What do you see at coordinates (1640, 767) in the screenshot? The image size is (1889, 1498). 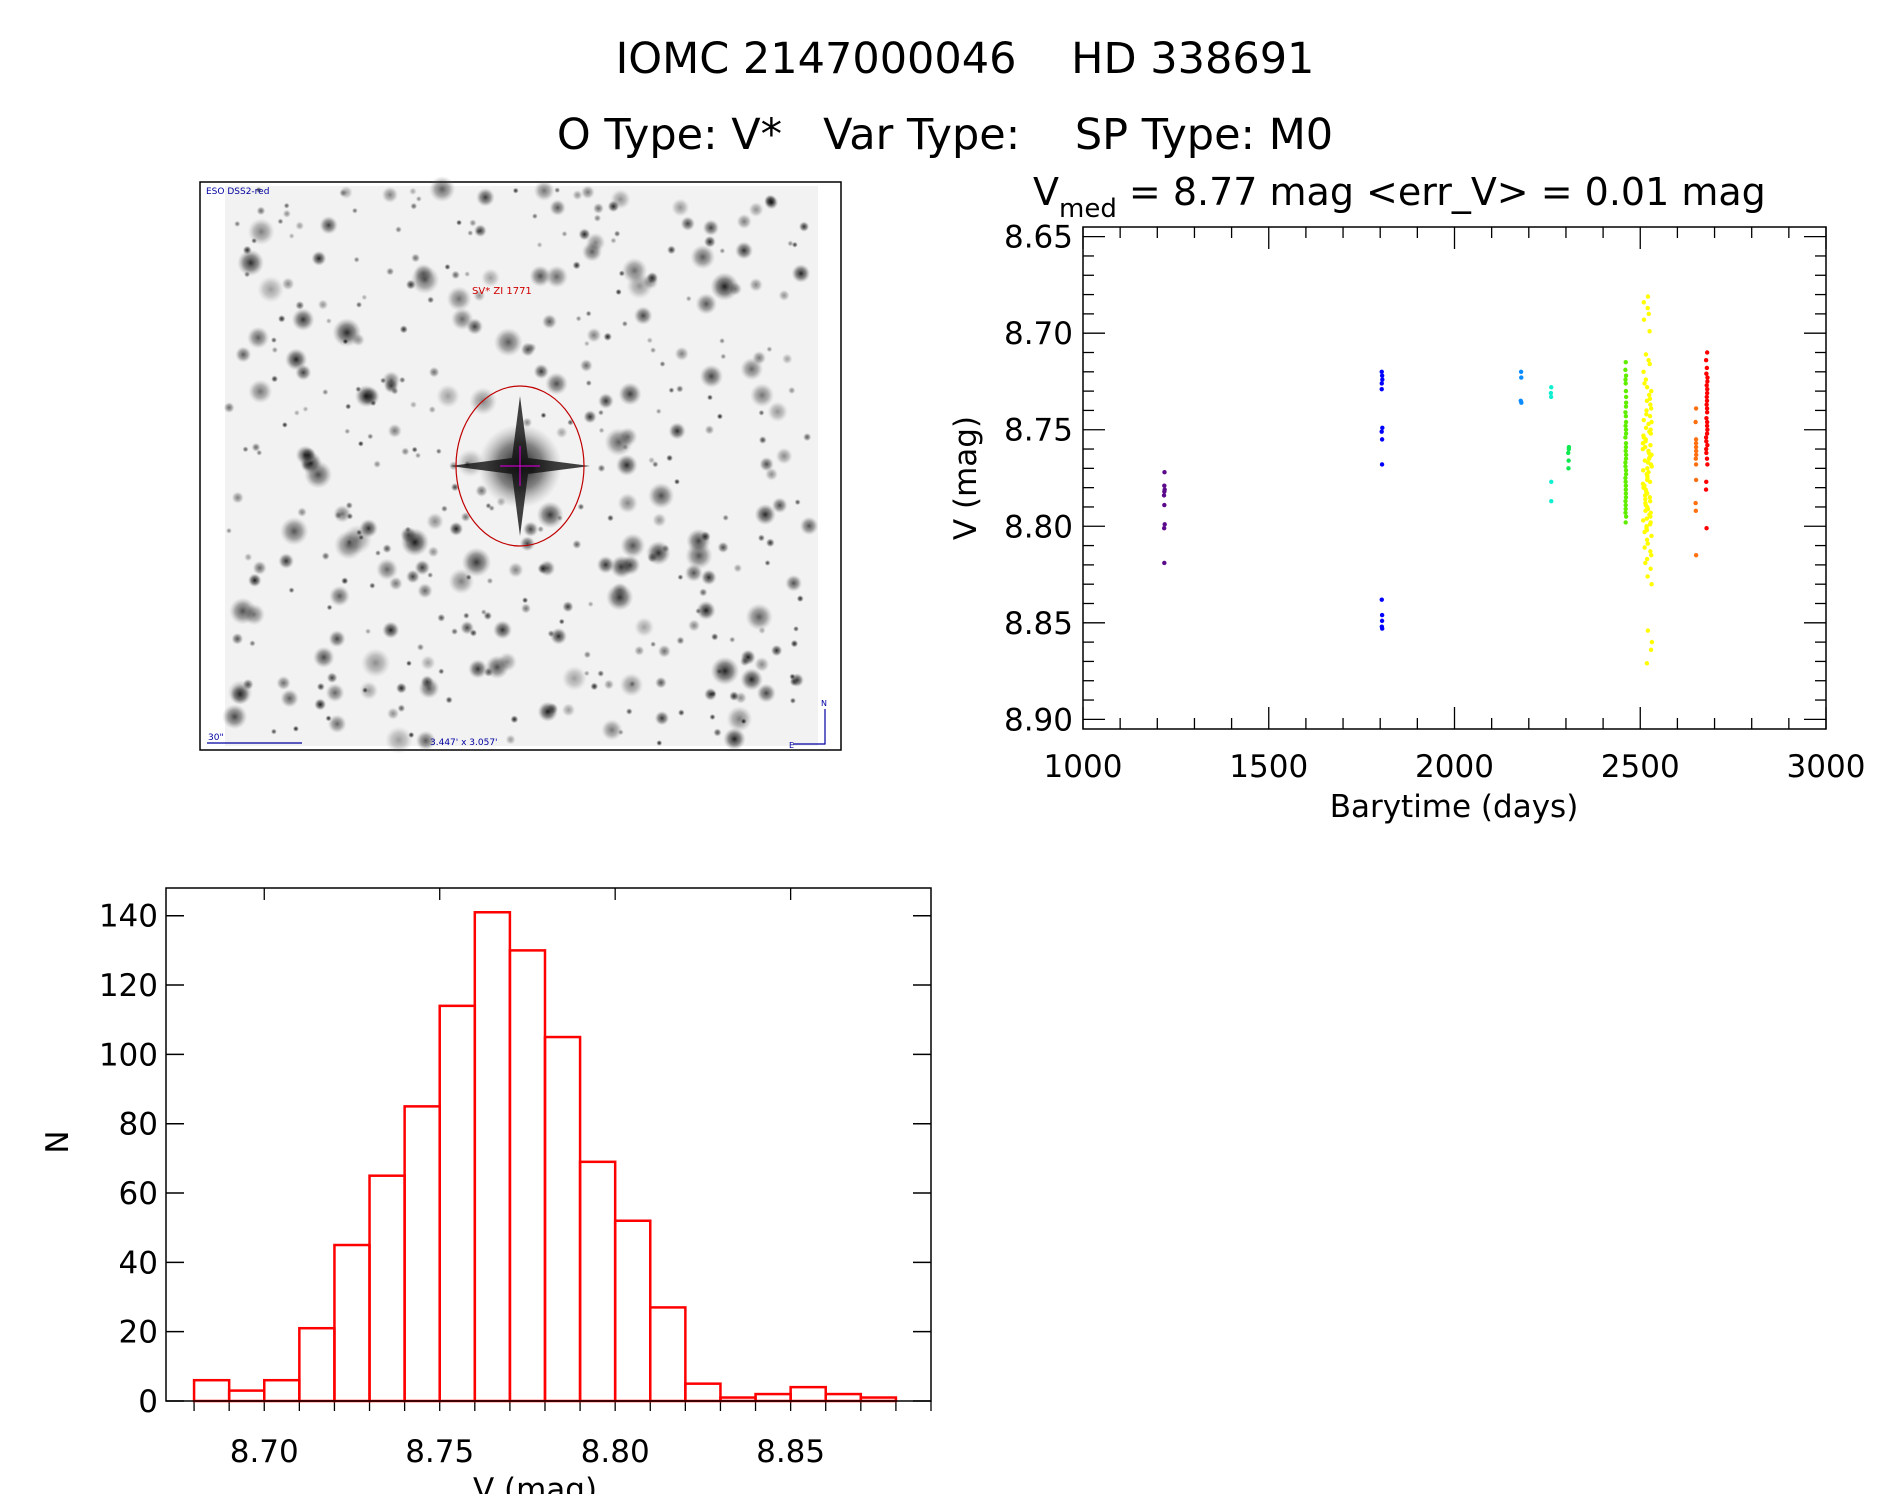 I see `x-tick-label: 2500` at bounding box center [1640, 767].